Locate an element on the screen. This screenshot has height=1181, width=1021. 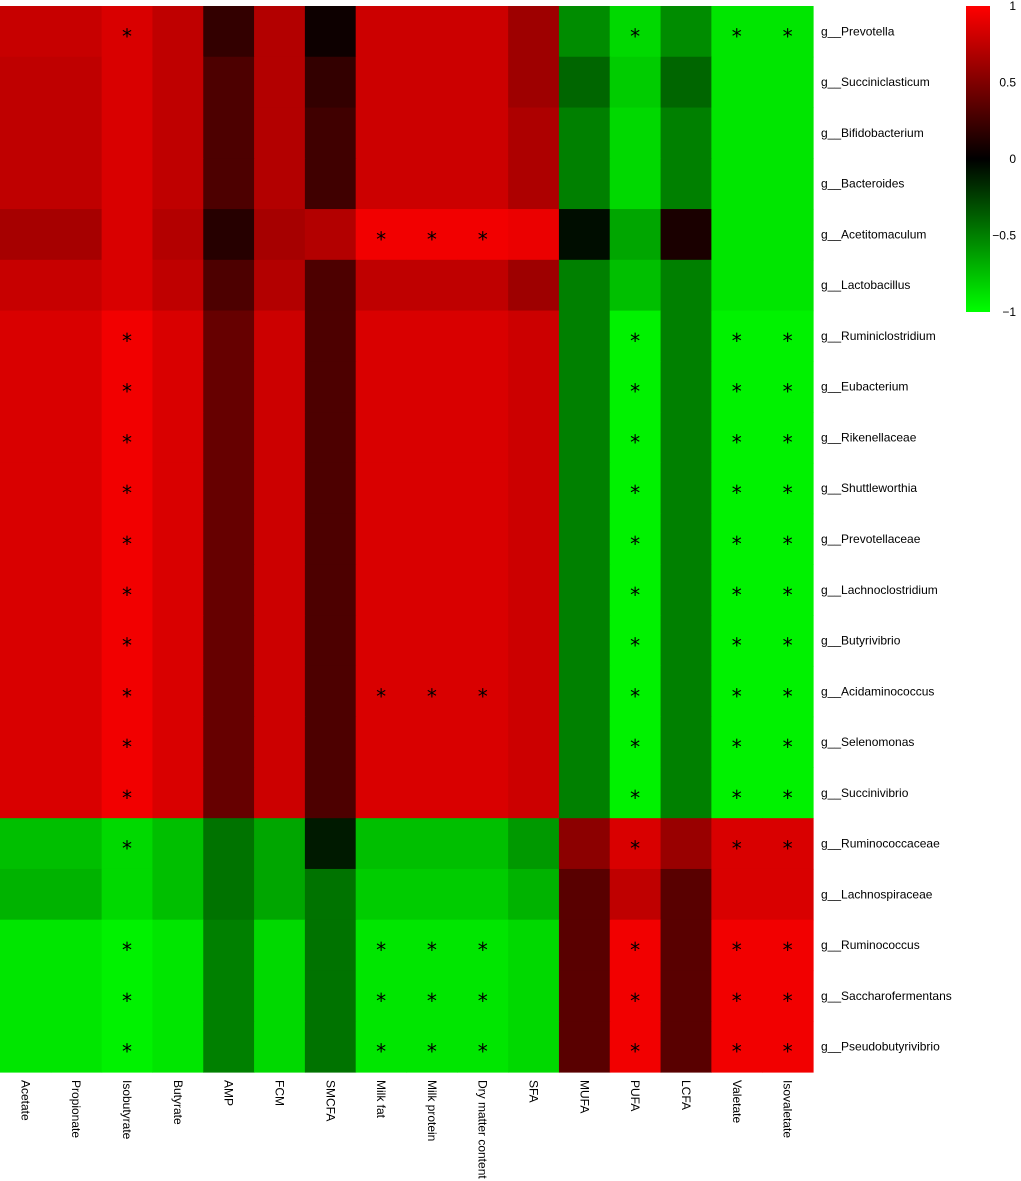
column-label: Milk fat is located at coordinates (381, 1099).